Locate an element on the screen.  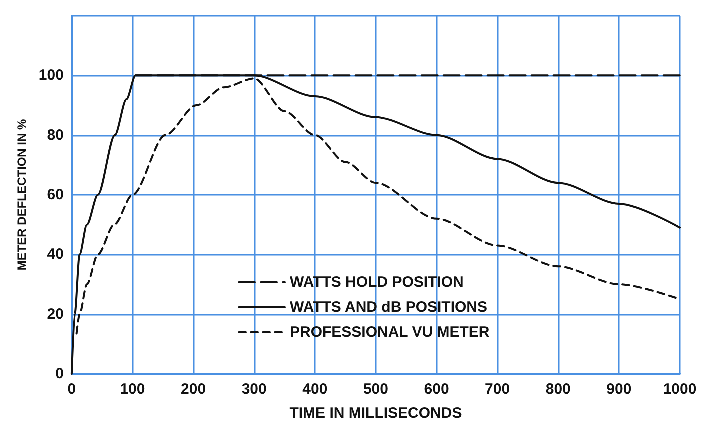
x-tick-label: 600 is located at coordinates (437, 389).